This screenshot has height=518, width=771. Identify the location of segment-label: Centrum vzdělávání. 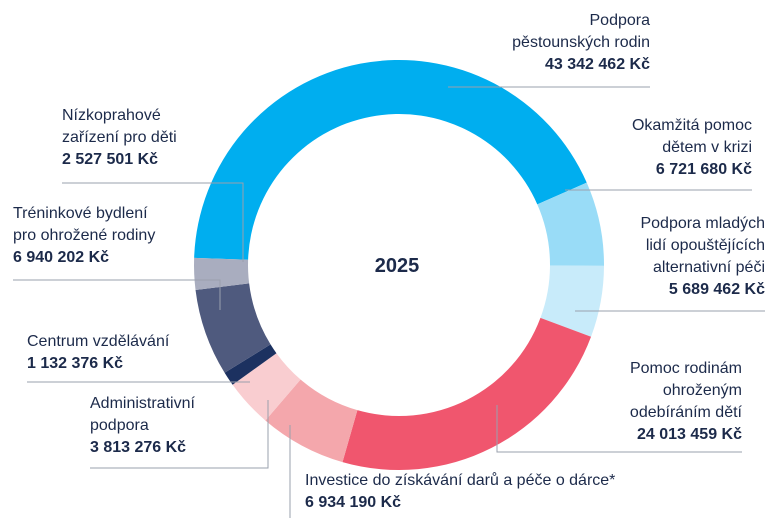
(98, 341).